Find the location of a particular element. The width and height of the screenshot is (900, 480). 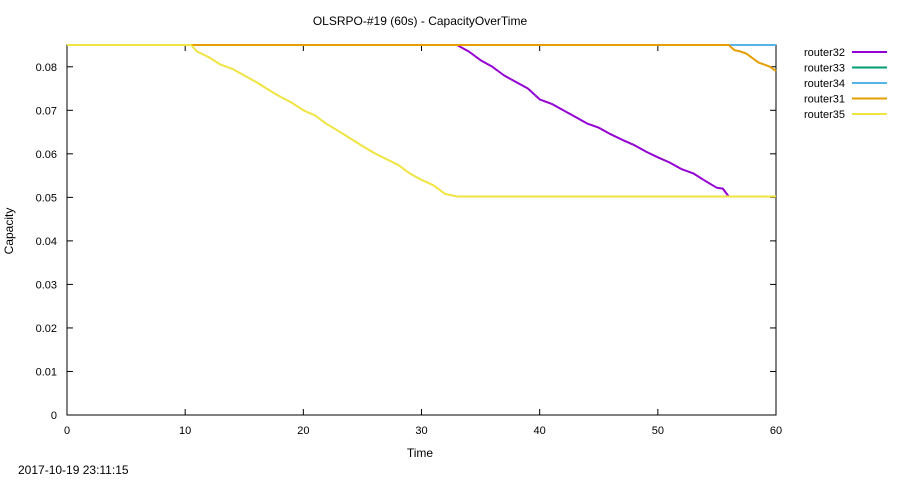

x-tick-label: 50 is located at coordinates (658, 431).